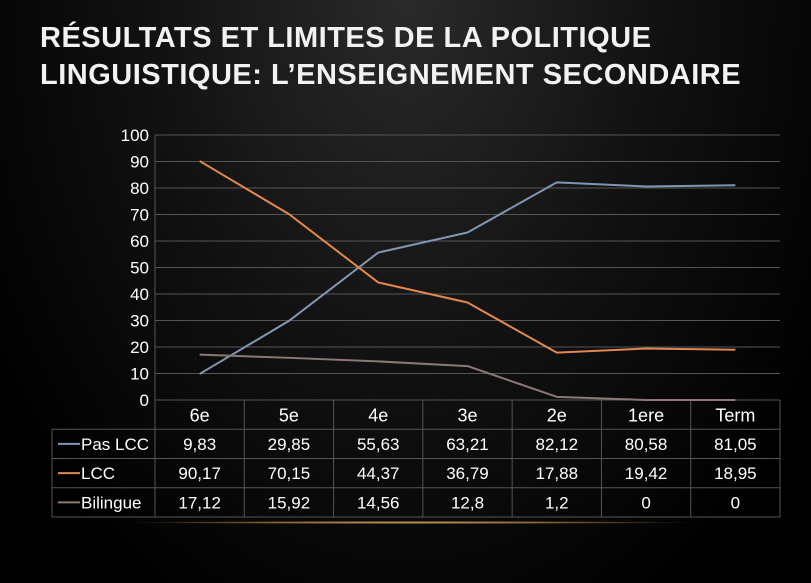 The height and width of the screenshot is (583, 811). What do you see at coordinates (289, 444) in the screenshot?
I see `data-label-pas-lcc-5e: 29,85` at bounding box center [289, 444].